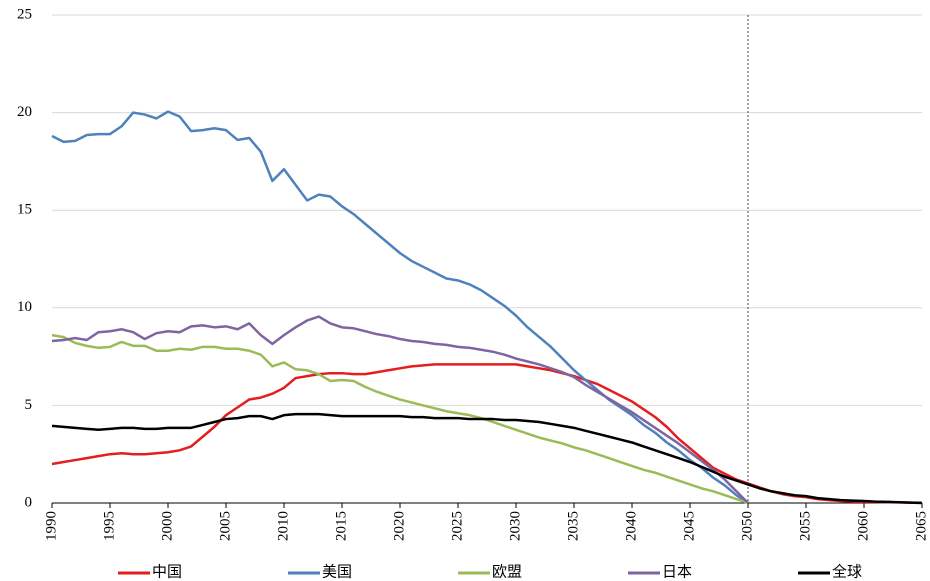 The image size is (930, 581). Describe the element at coordinates (507, 571) in the screenshot. I see `legend-label: 欧盟` at that location.